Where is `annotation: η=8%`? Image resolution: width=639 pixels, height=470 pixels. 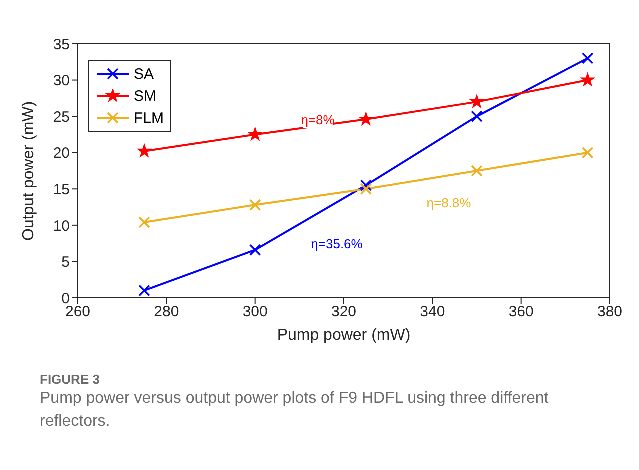
annotation: η=8% is located at coordinates (318, 120).